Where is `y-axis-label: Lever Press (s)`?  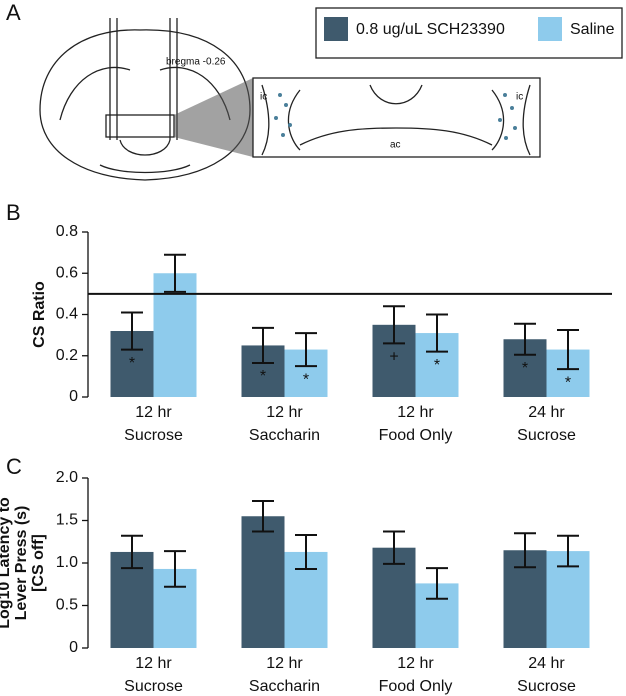 y-axis-label: Lever Press (s) is located at coordinates (21, 563).